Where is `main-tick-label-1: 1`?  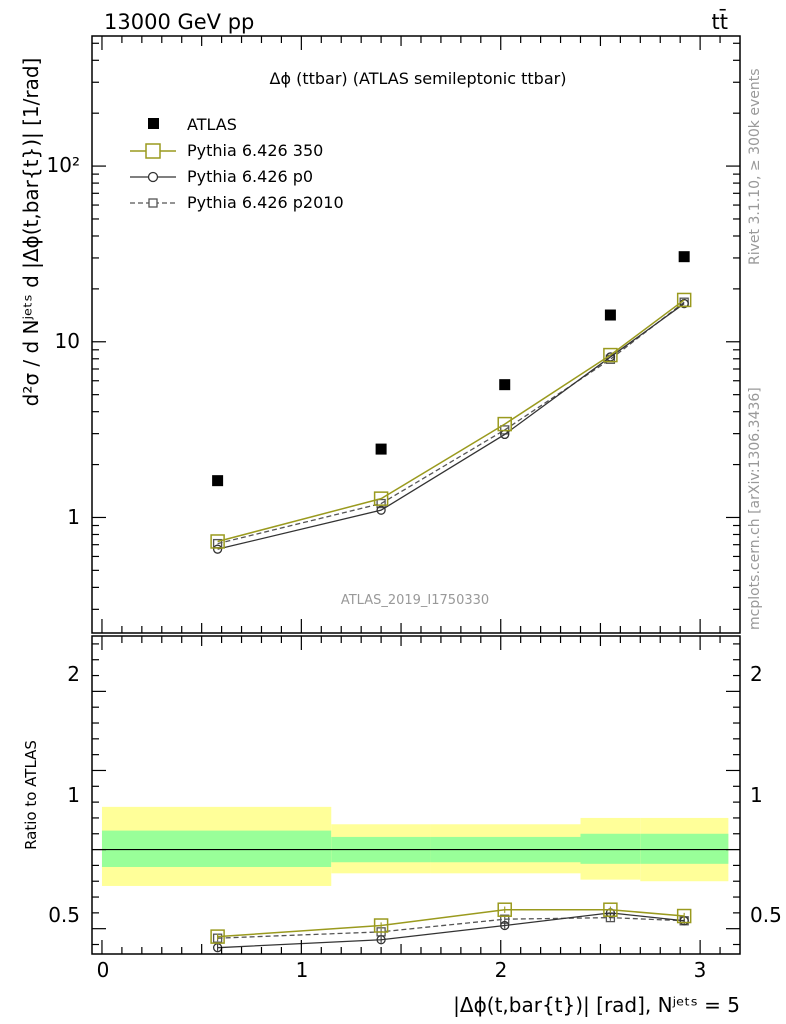 main-tick-label-1: 1 is located at coordinates (73, 517).